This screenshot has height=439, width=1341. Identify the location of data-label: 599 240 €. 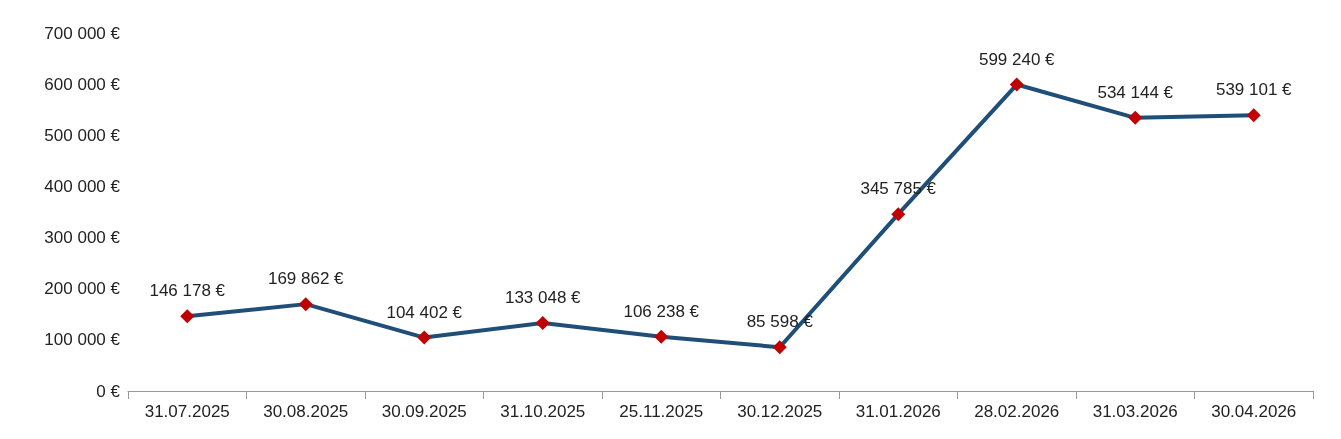
(1017, 59).